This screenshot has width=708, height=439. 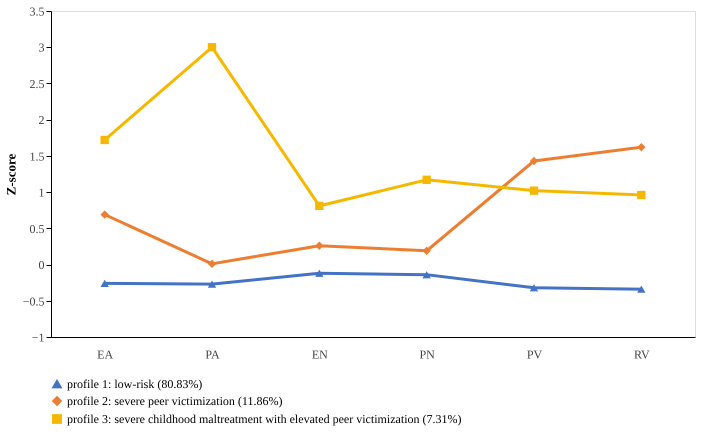 I want to click on y-axis-title: Z-score, so click(x=11, y=174).